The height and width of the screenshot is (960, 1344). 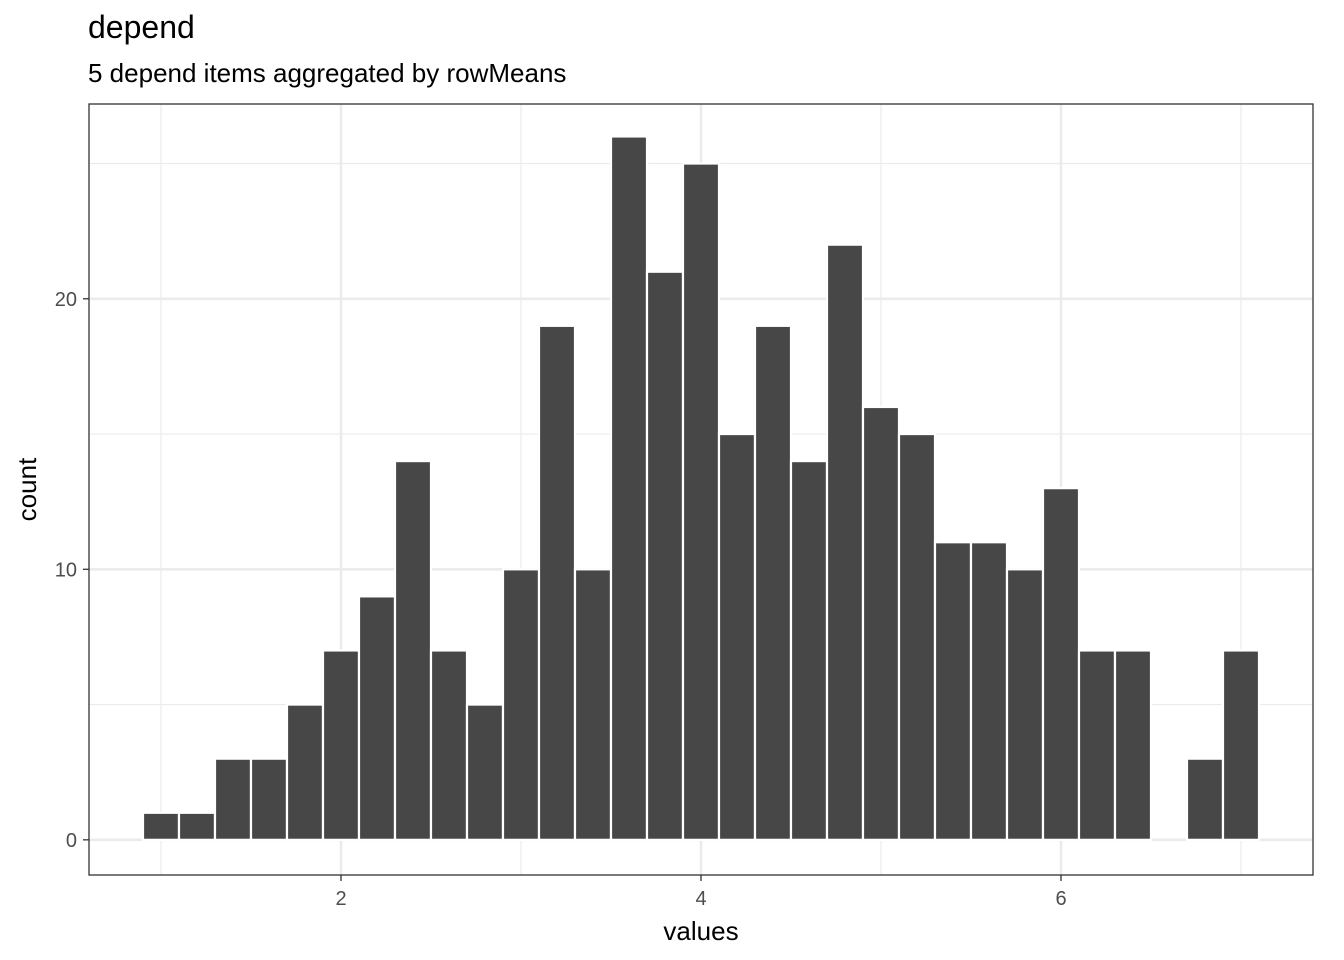 What do you see at coordinates (66, 300) in the screenshot?
I see `y-tick-label: 20` at bounding box center [66, 300].